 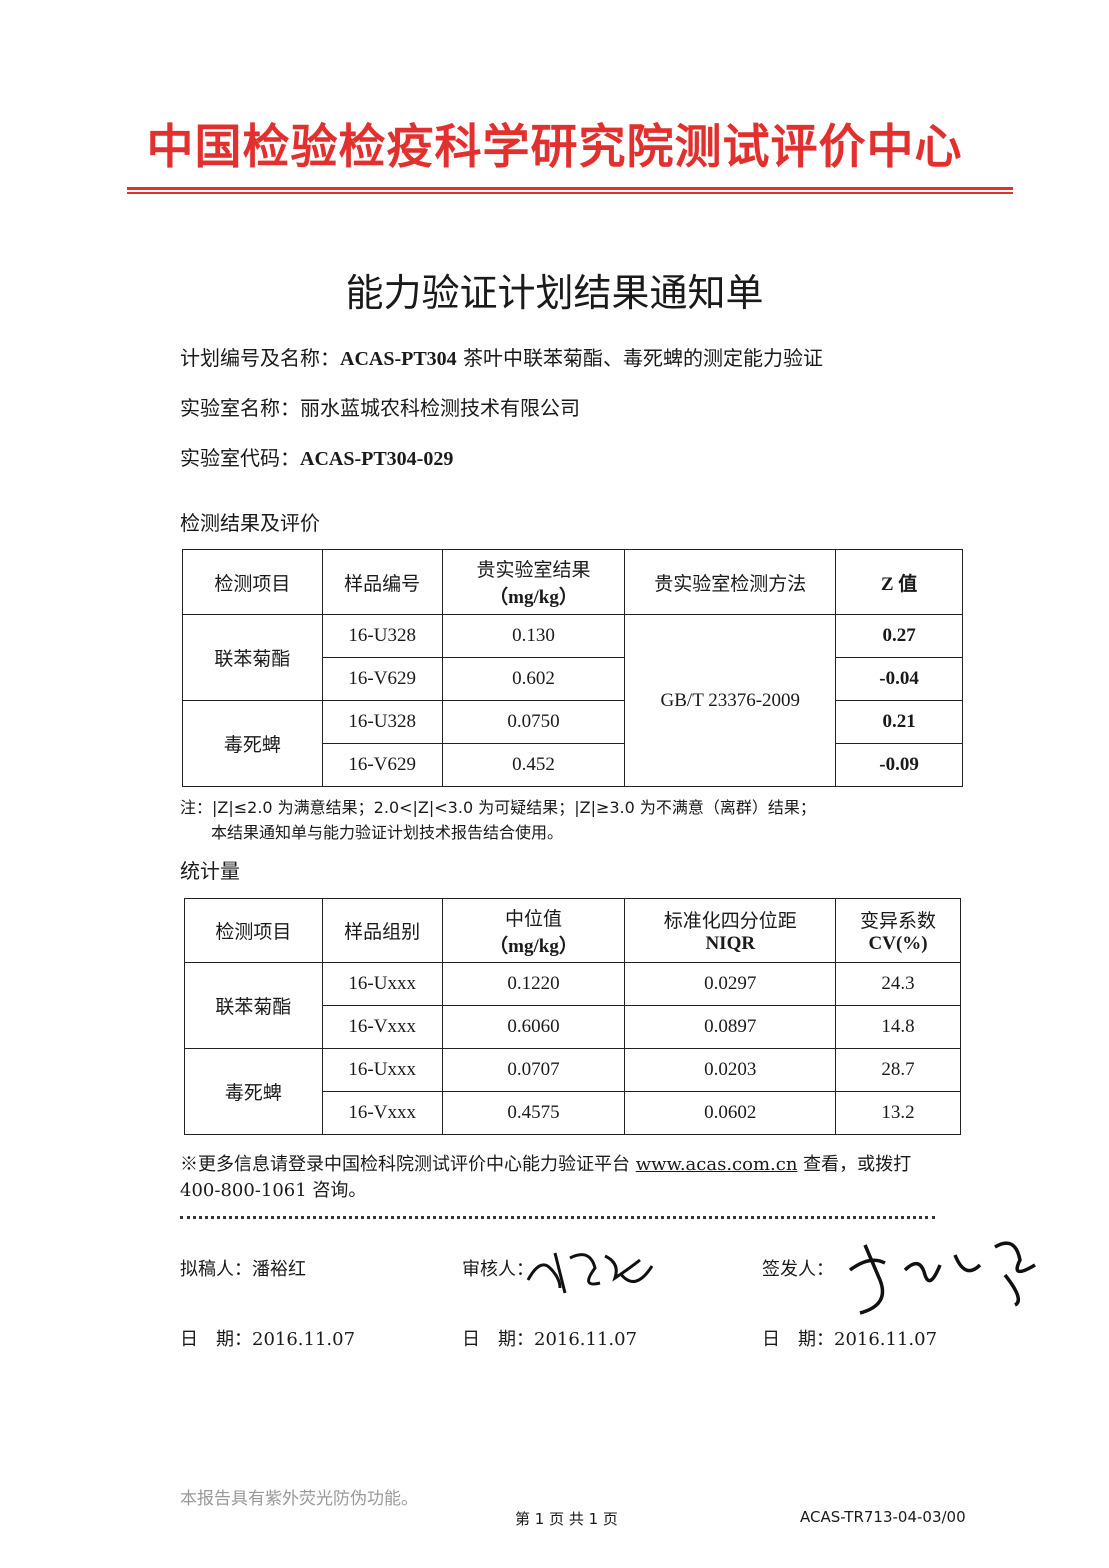 I want to click on table-header-row: 检测项目 样品编号 贵实验室结果 （mg/kg） 贵实验室检测方法 Z 值, so click(x=572, y=582).